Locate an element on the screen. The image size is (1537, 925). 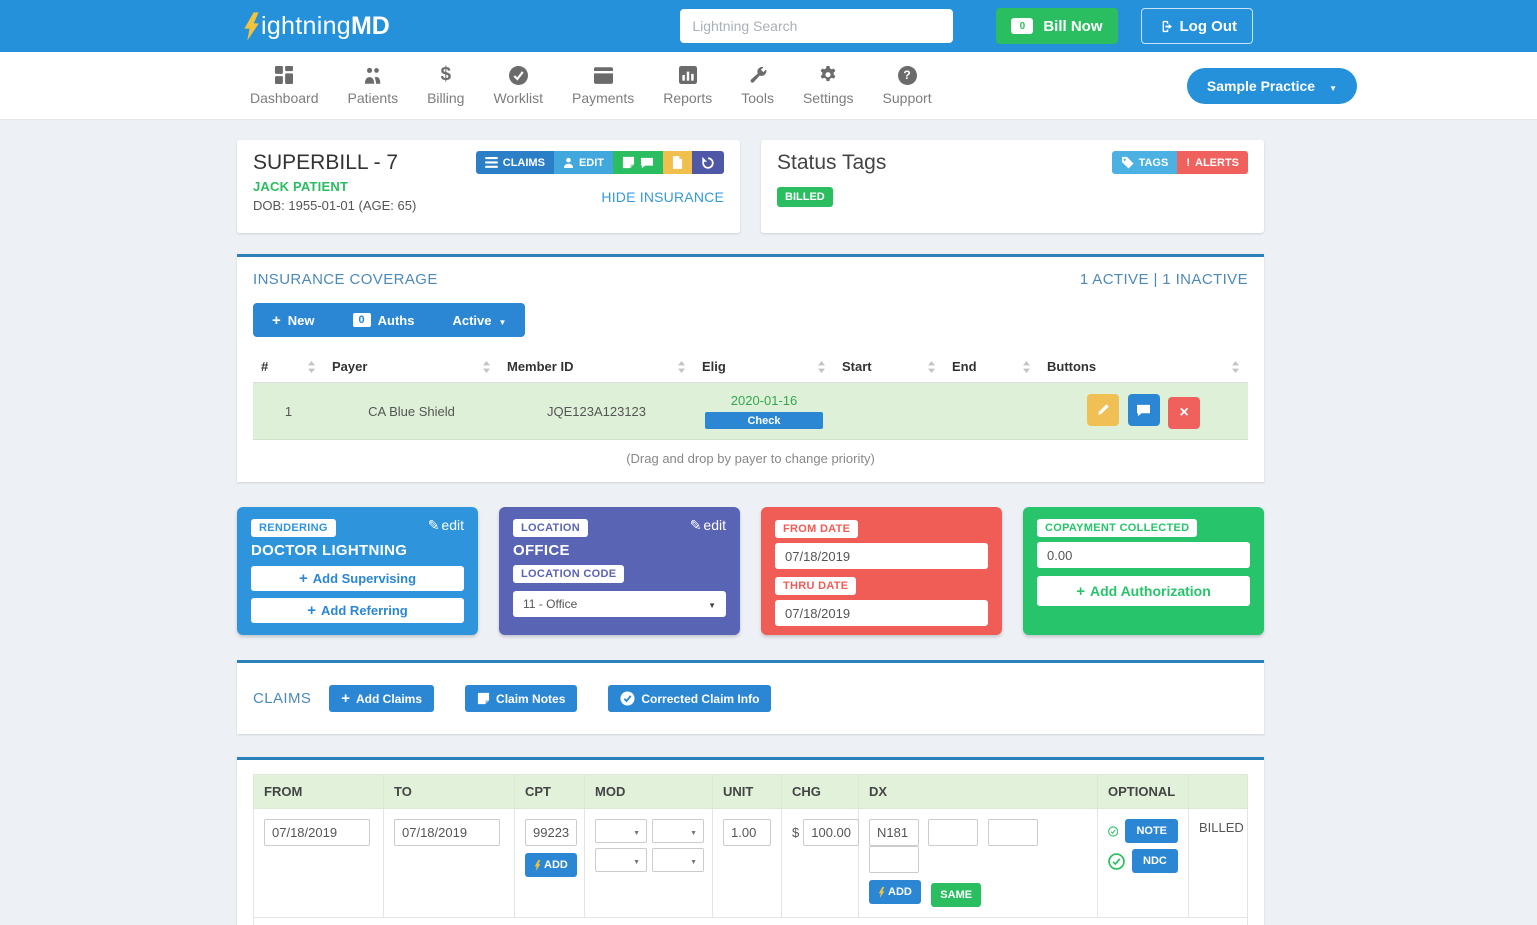
rendering-provider-name: DOCTOR LIGHTNING is located at coordinates (329, 550).